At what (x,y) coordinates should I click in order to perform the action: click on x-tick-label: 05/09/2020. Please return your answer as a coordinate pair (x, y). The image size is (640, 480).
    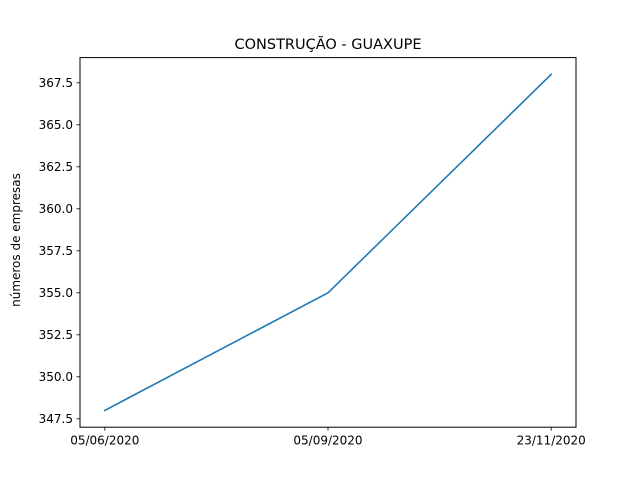
    Looking at the image, I should click on (327, 441).